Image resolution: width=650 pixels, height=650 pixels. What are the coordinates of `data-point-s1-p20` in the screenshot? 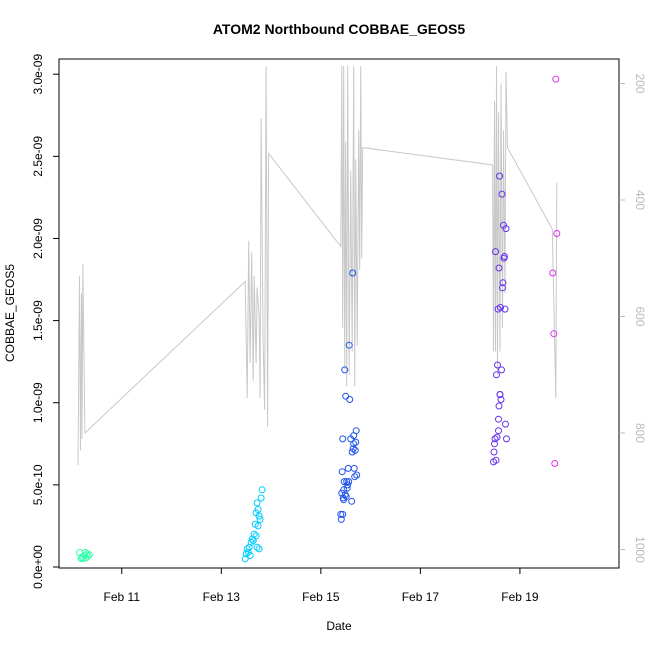 It's located at (257, 547).